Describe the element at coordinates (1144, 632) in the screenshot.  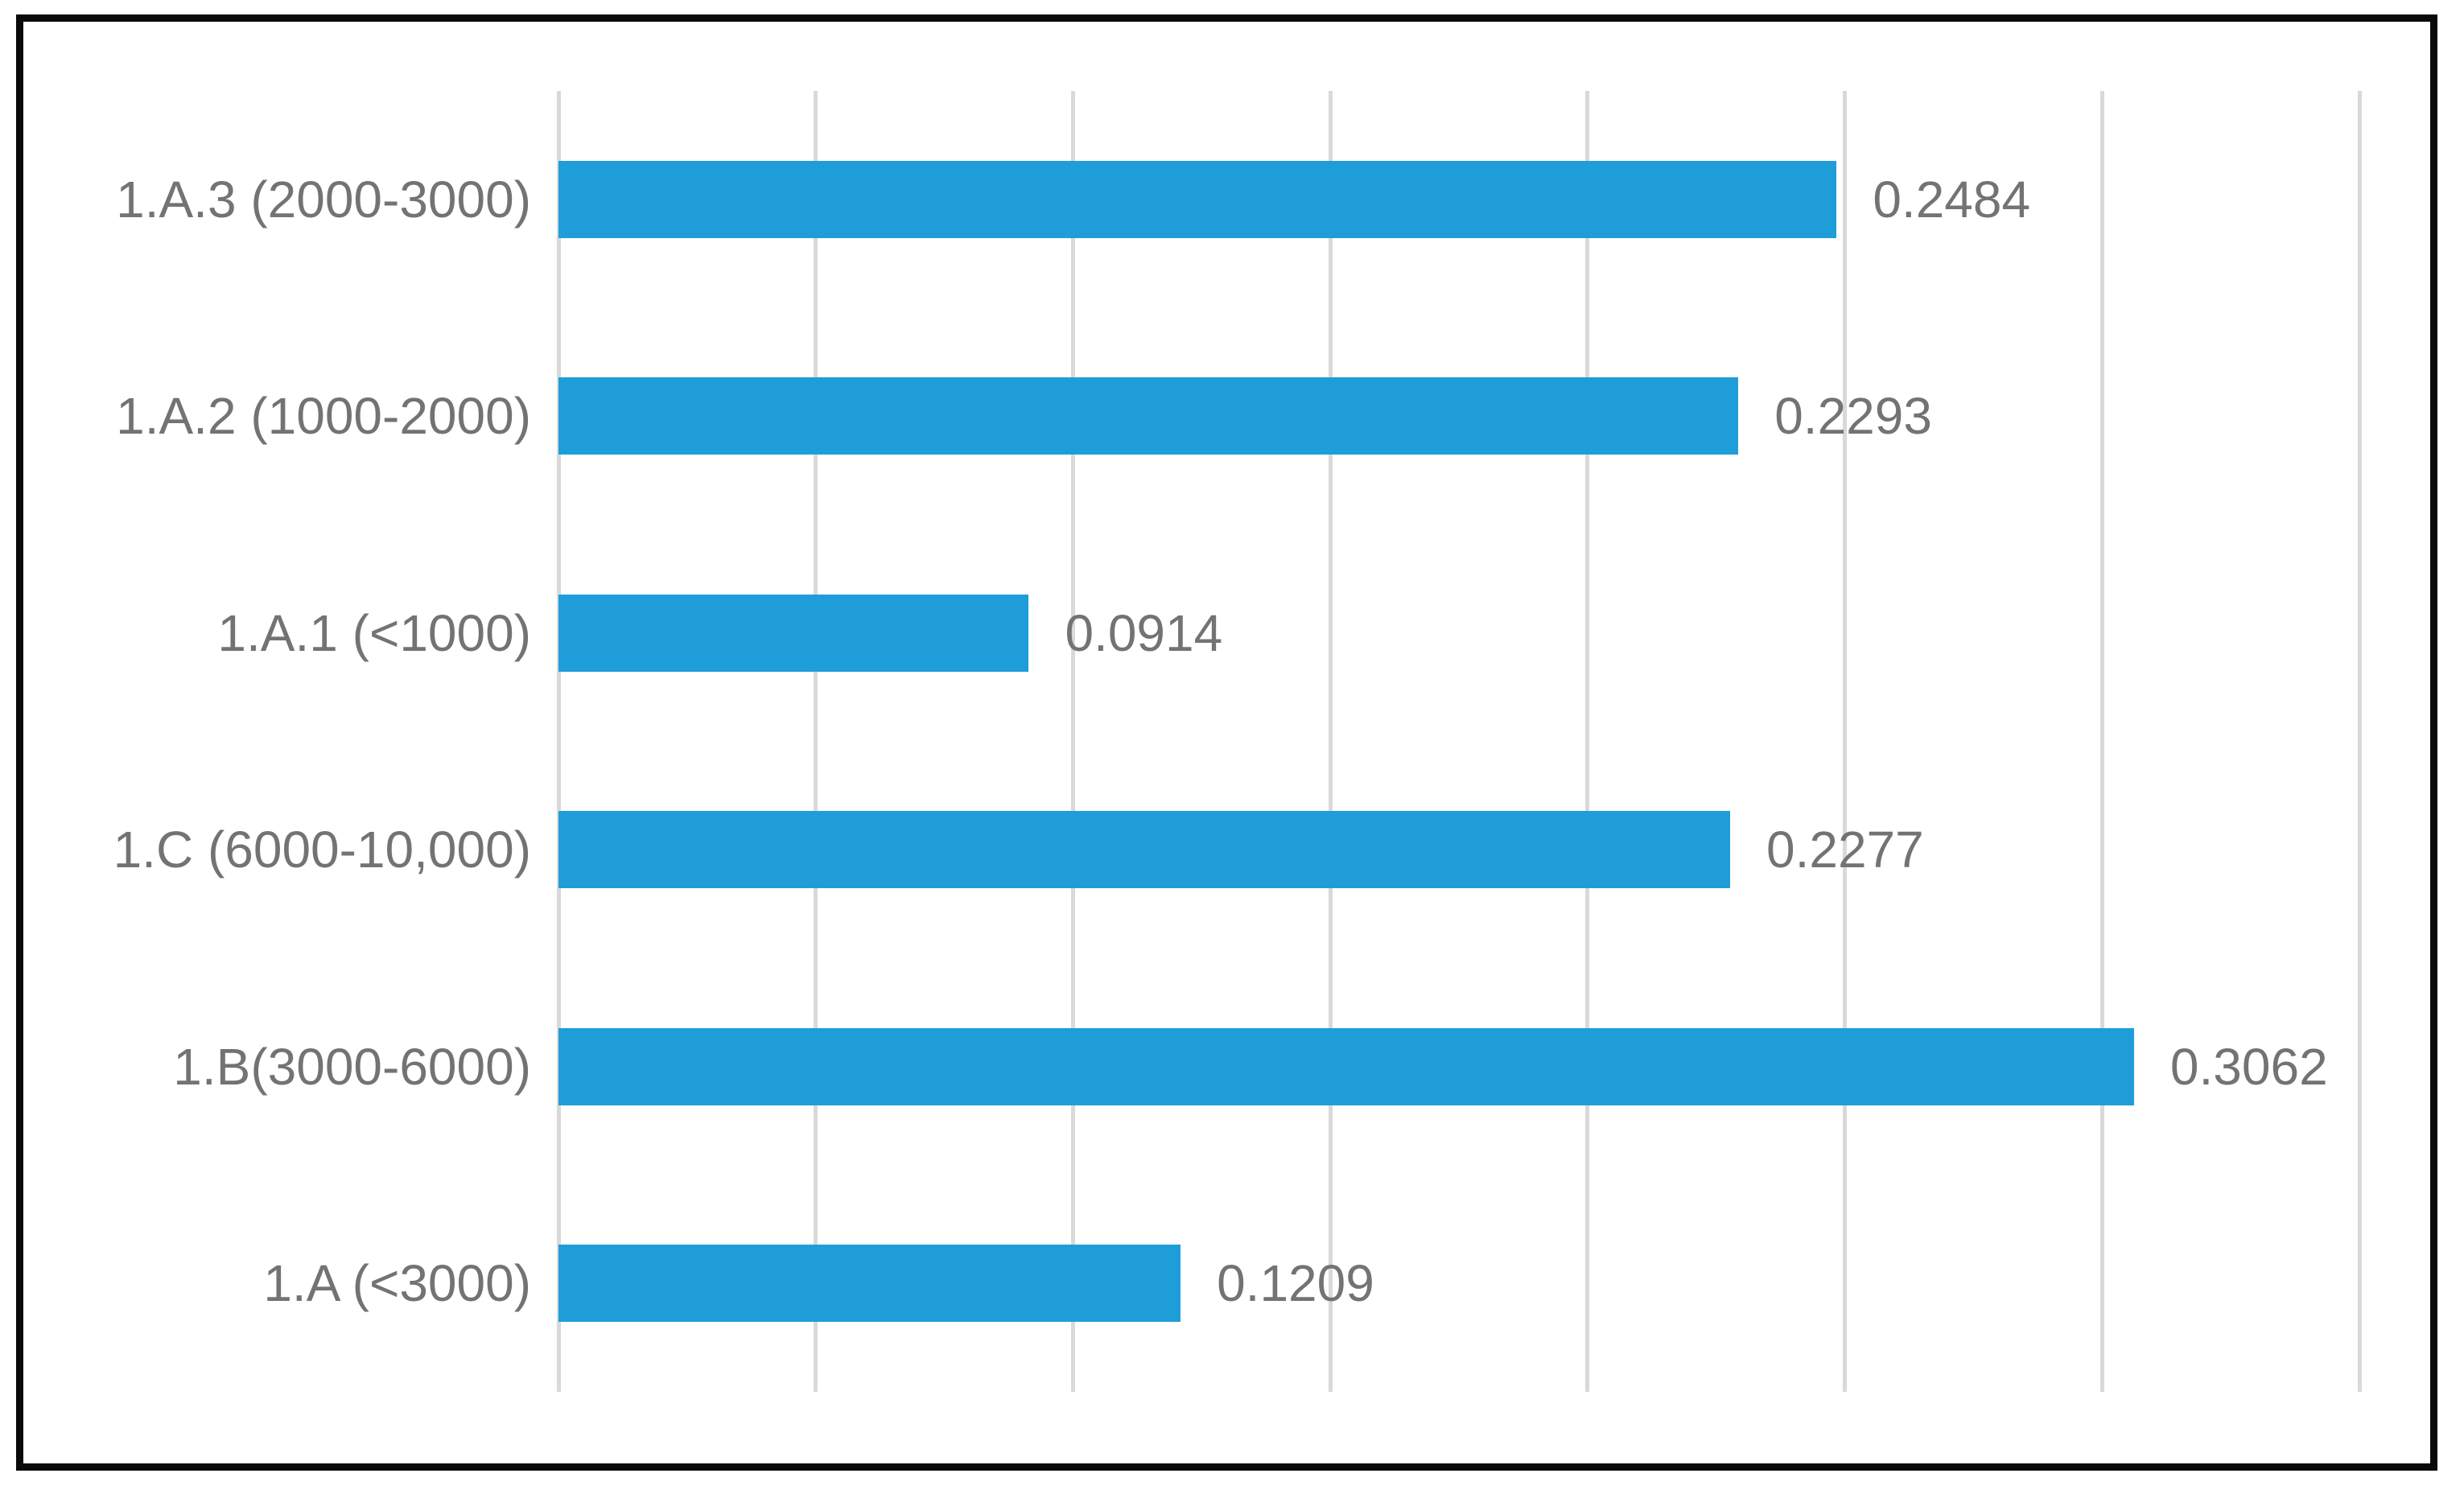
I see `bar-value-label: 0.0914` at that location.